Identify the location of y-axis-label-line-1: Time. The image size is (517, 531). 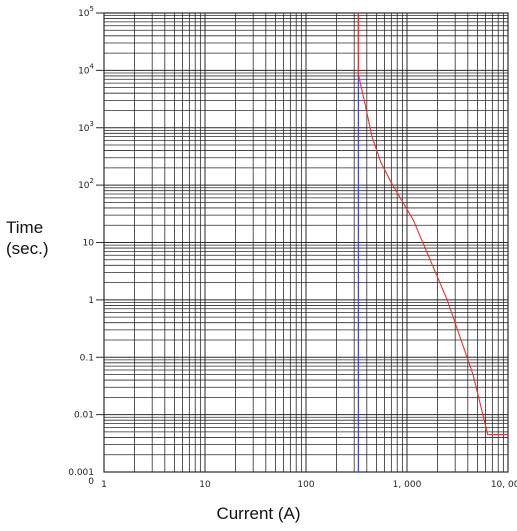
(25, 227).